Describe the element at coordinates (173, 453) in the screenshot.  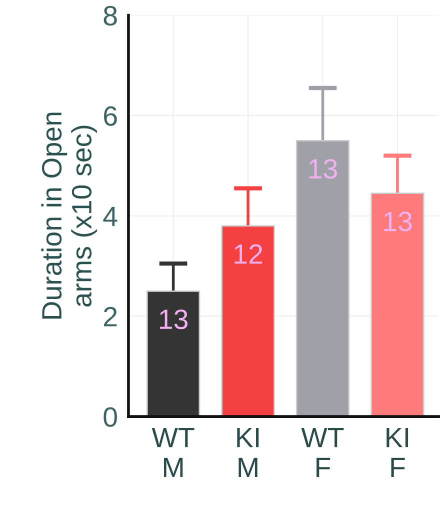
I see `x-tick-label: WT M` at that location.